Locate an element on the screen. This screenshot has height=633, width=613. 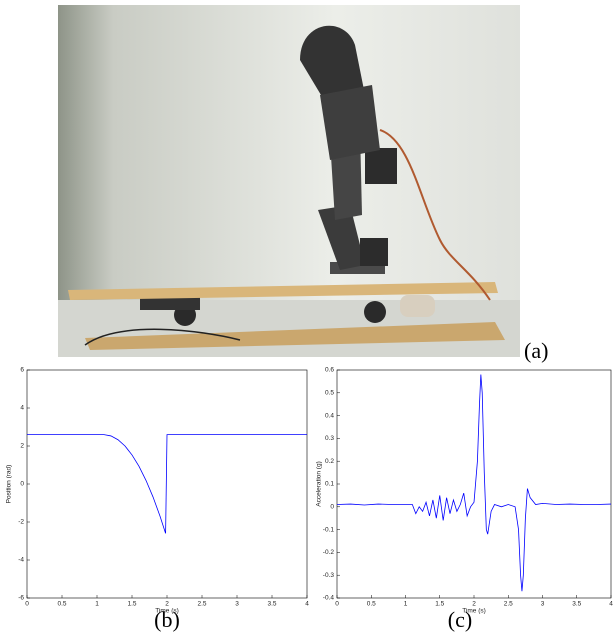
y-tick-label: -0.4 is located at coordinates (329, 598).